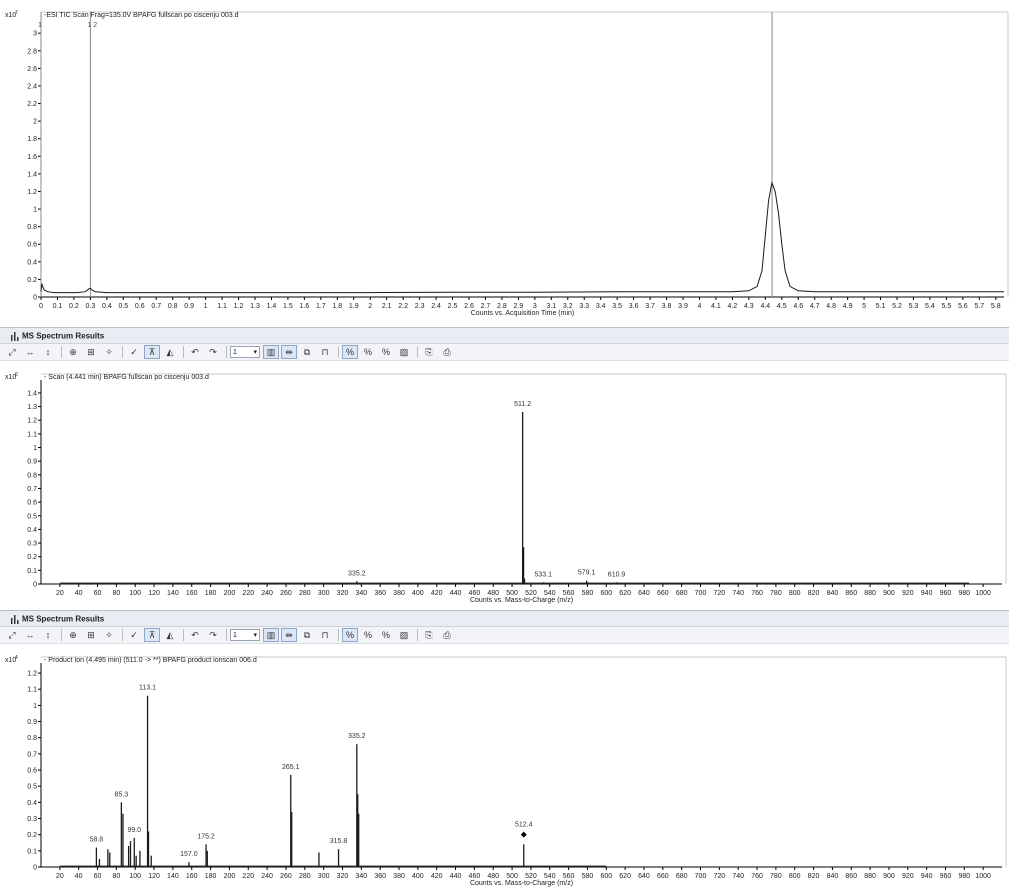 The height and width of the screenshot is (889, 1009). I want to click on x-tick-label: 40, so click(79, 876).